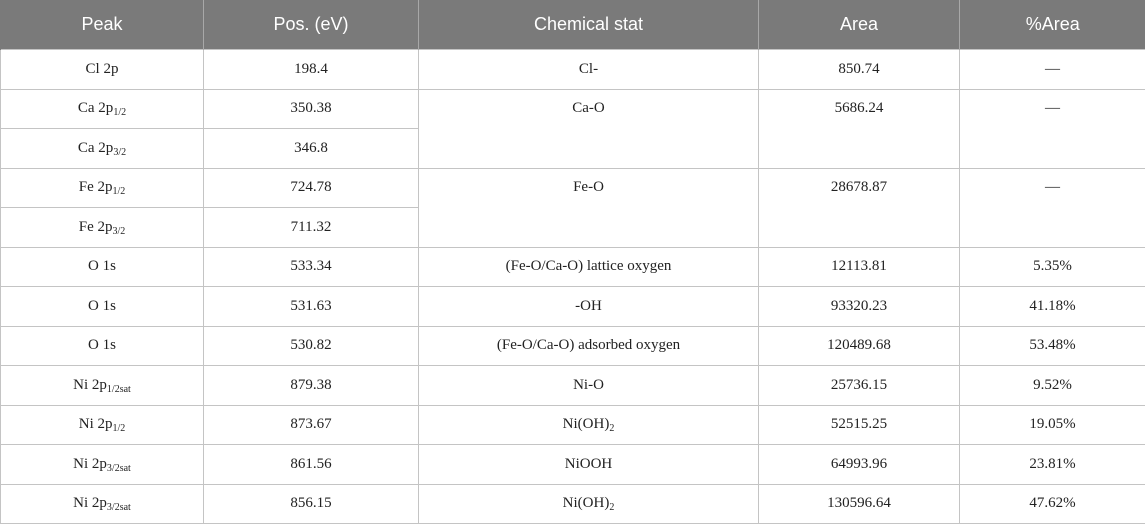  What do you see at coordinates (102, 25) in the screenshot?
I see `header-peak: Peak` at bounding box center [102, 25].